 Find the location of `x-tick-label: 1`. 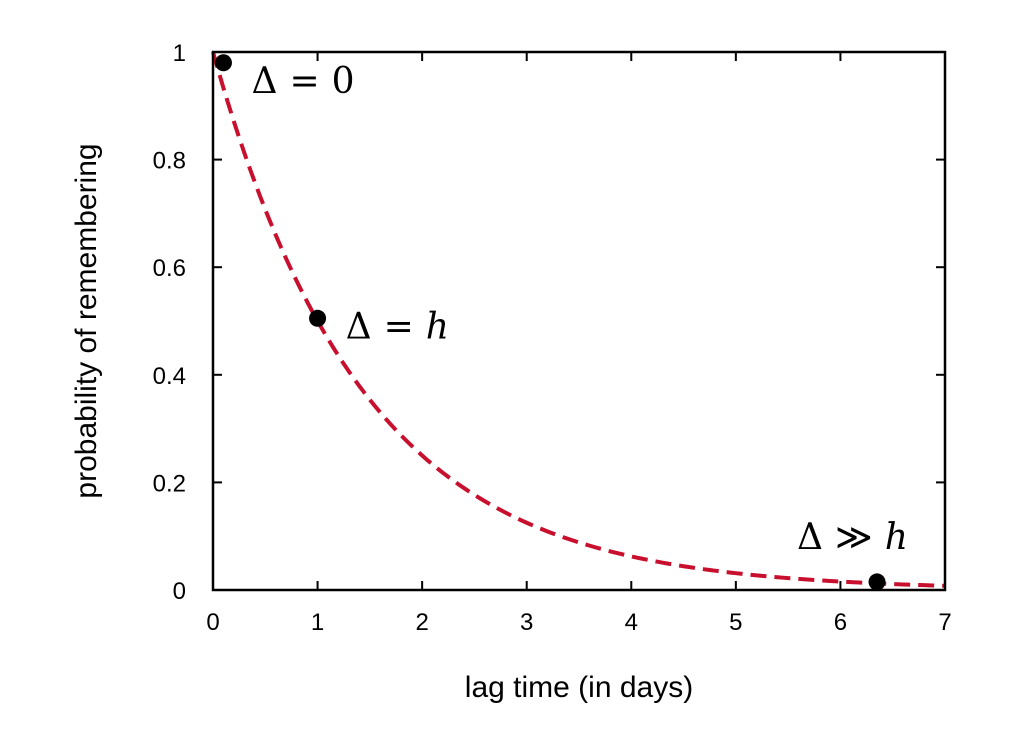

x-tick-label: 1 is located at coordinates (317, 622).